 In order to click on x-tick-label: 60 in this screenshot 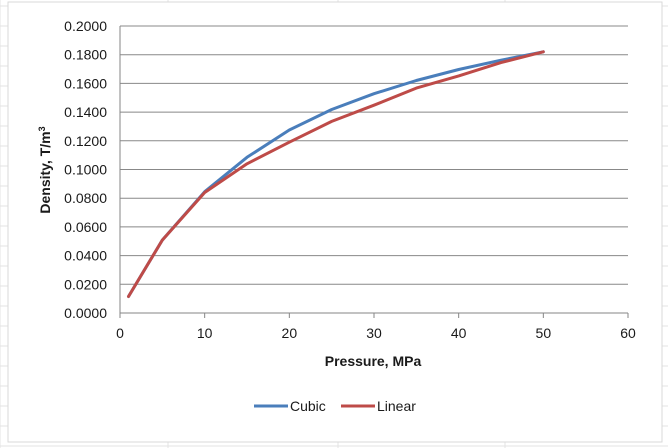, I will do `click(628, 333)`.